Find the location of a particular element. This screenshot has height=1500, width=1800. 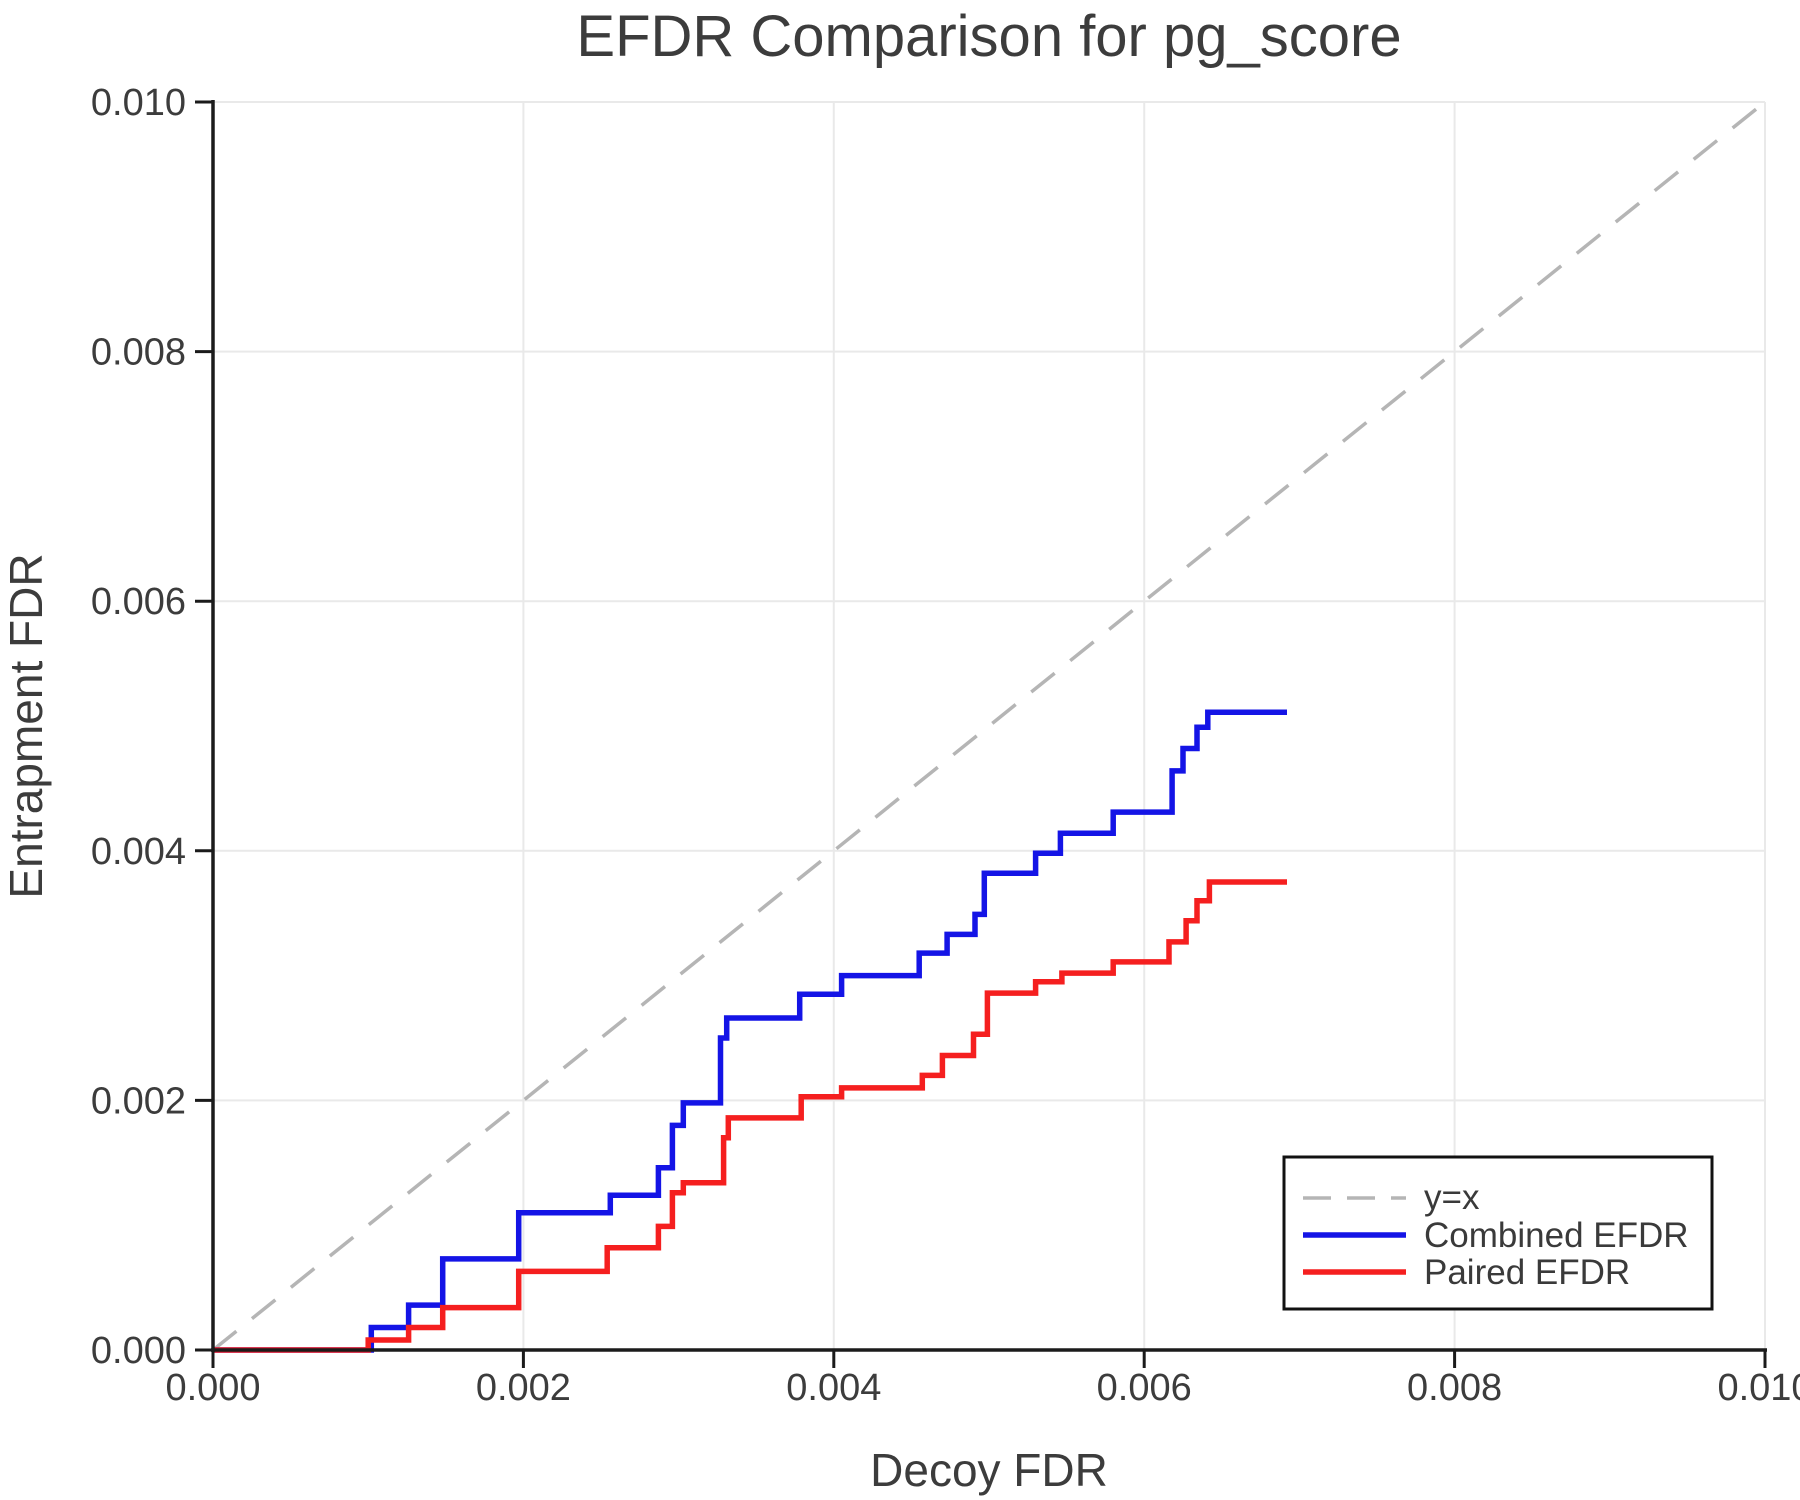

y-tick-label: 0.000 is located at coordinates (138, 1351).